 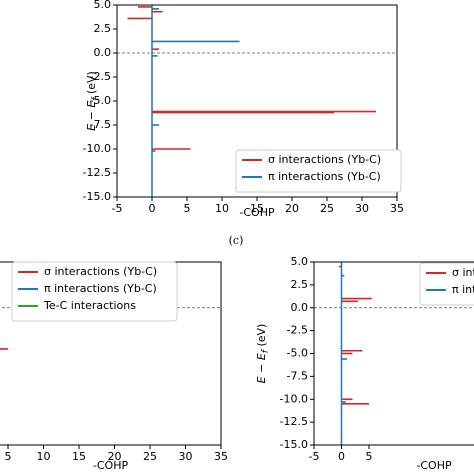 I want to click on legend-label: Te-C interactions, so click(x=89, y=305).